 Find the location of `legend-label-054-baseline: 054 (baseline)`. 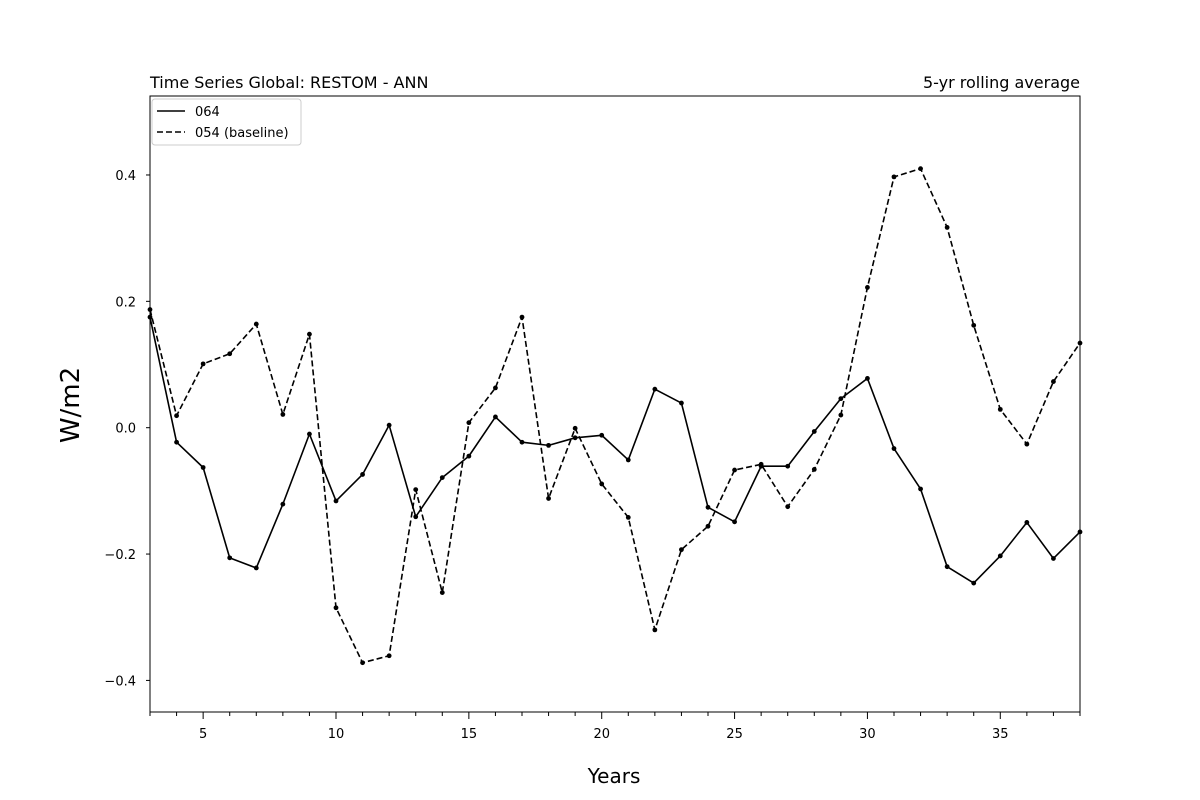

legend-label-054-baseline: 054 (baseline) is located at coordinates (242, 133).